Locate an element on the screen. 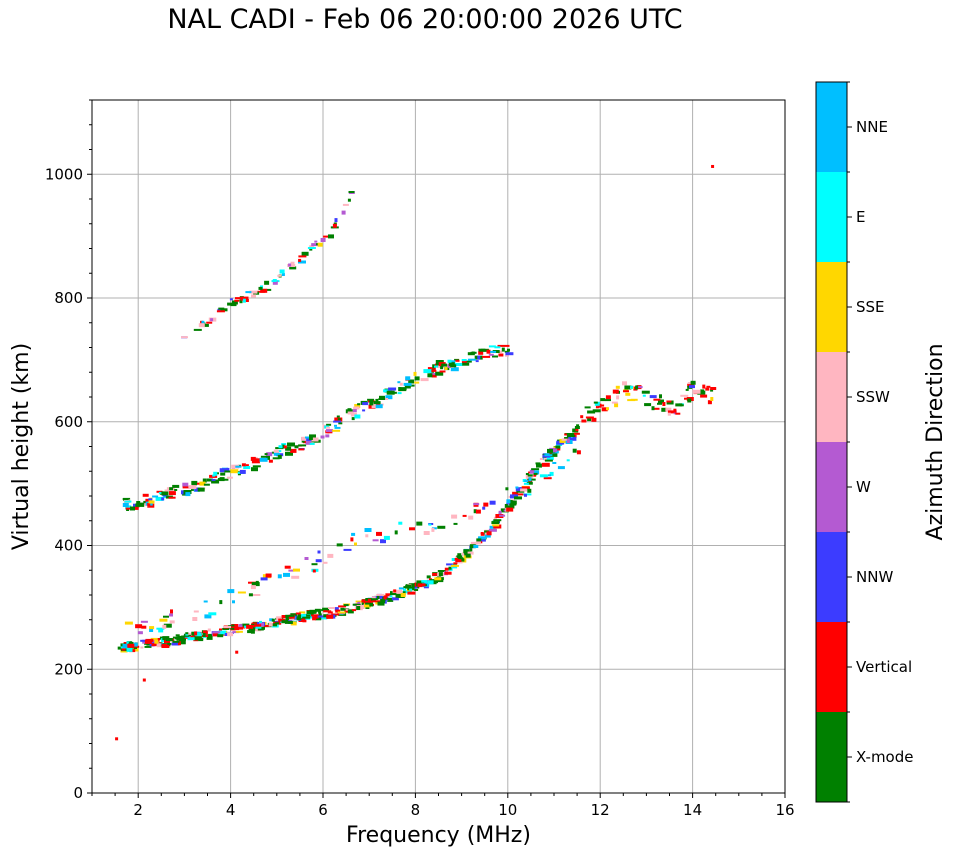 This screenshot has height=857, width=958. y-tick-label: 0 is located at coordinates (78, 793).